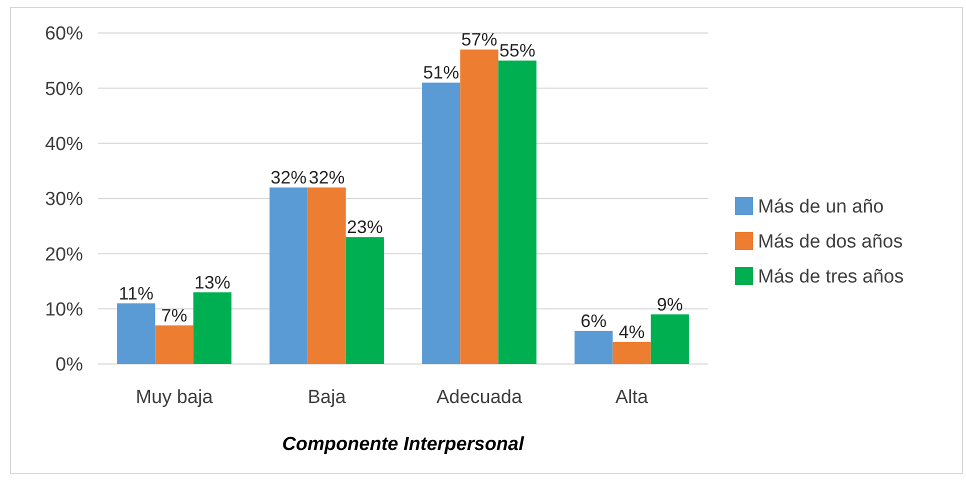  What do you see at coordinates (64, 309) in the screenshot?
I see `y-tick-label: 10%` at bounding box center [64, 309].